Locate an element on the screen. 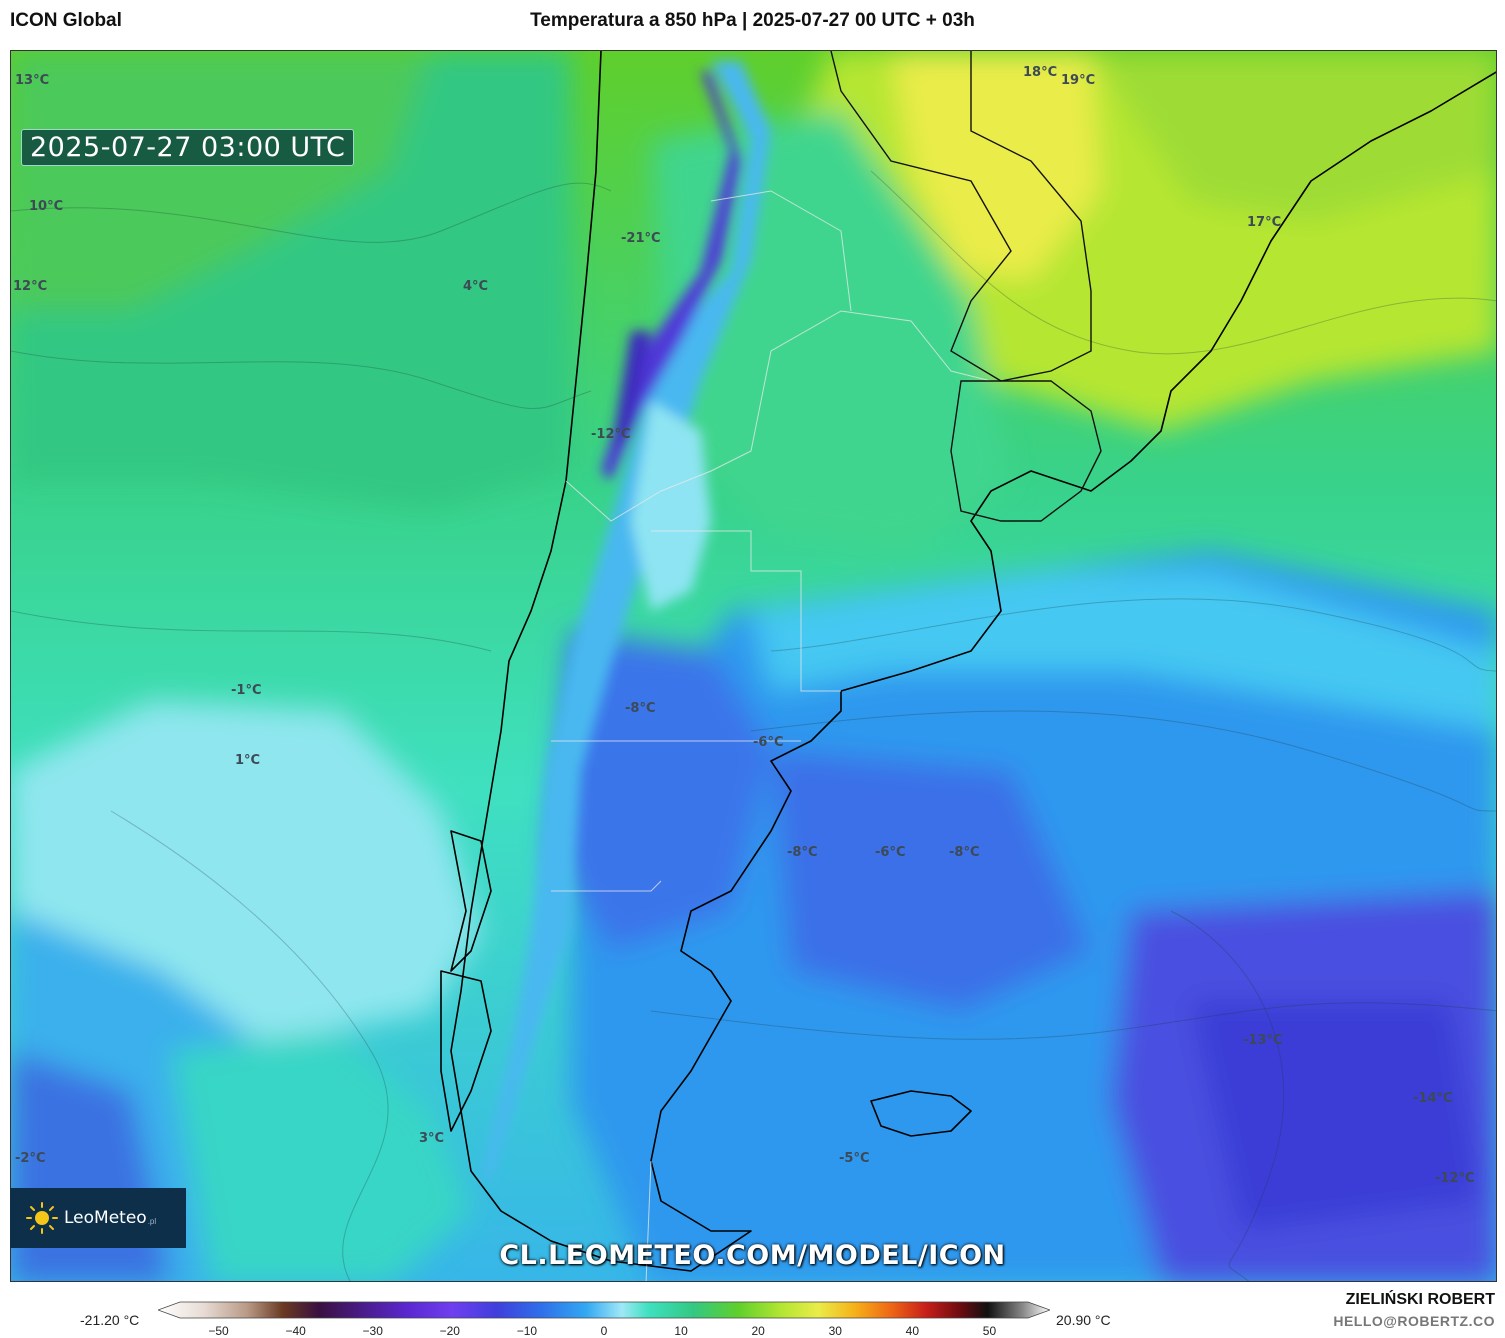 This screenshot has width=1505, height=1338. legend-tick-label: −20 is located at coordinates (449, 1331).